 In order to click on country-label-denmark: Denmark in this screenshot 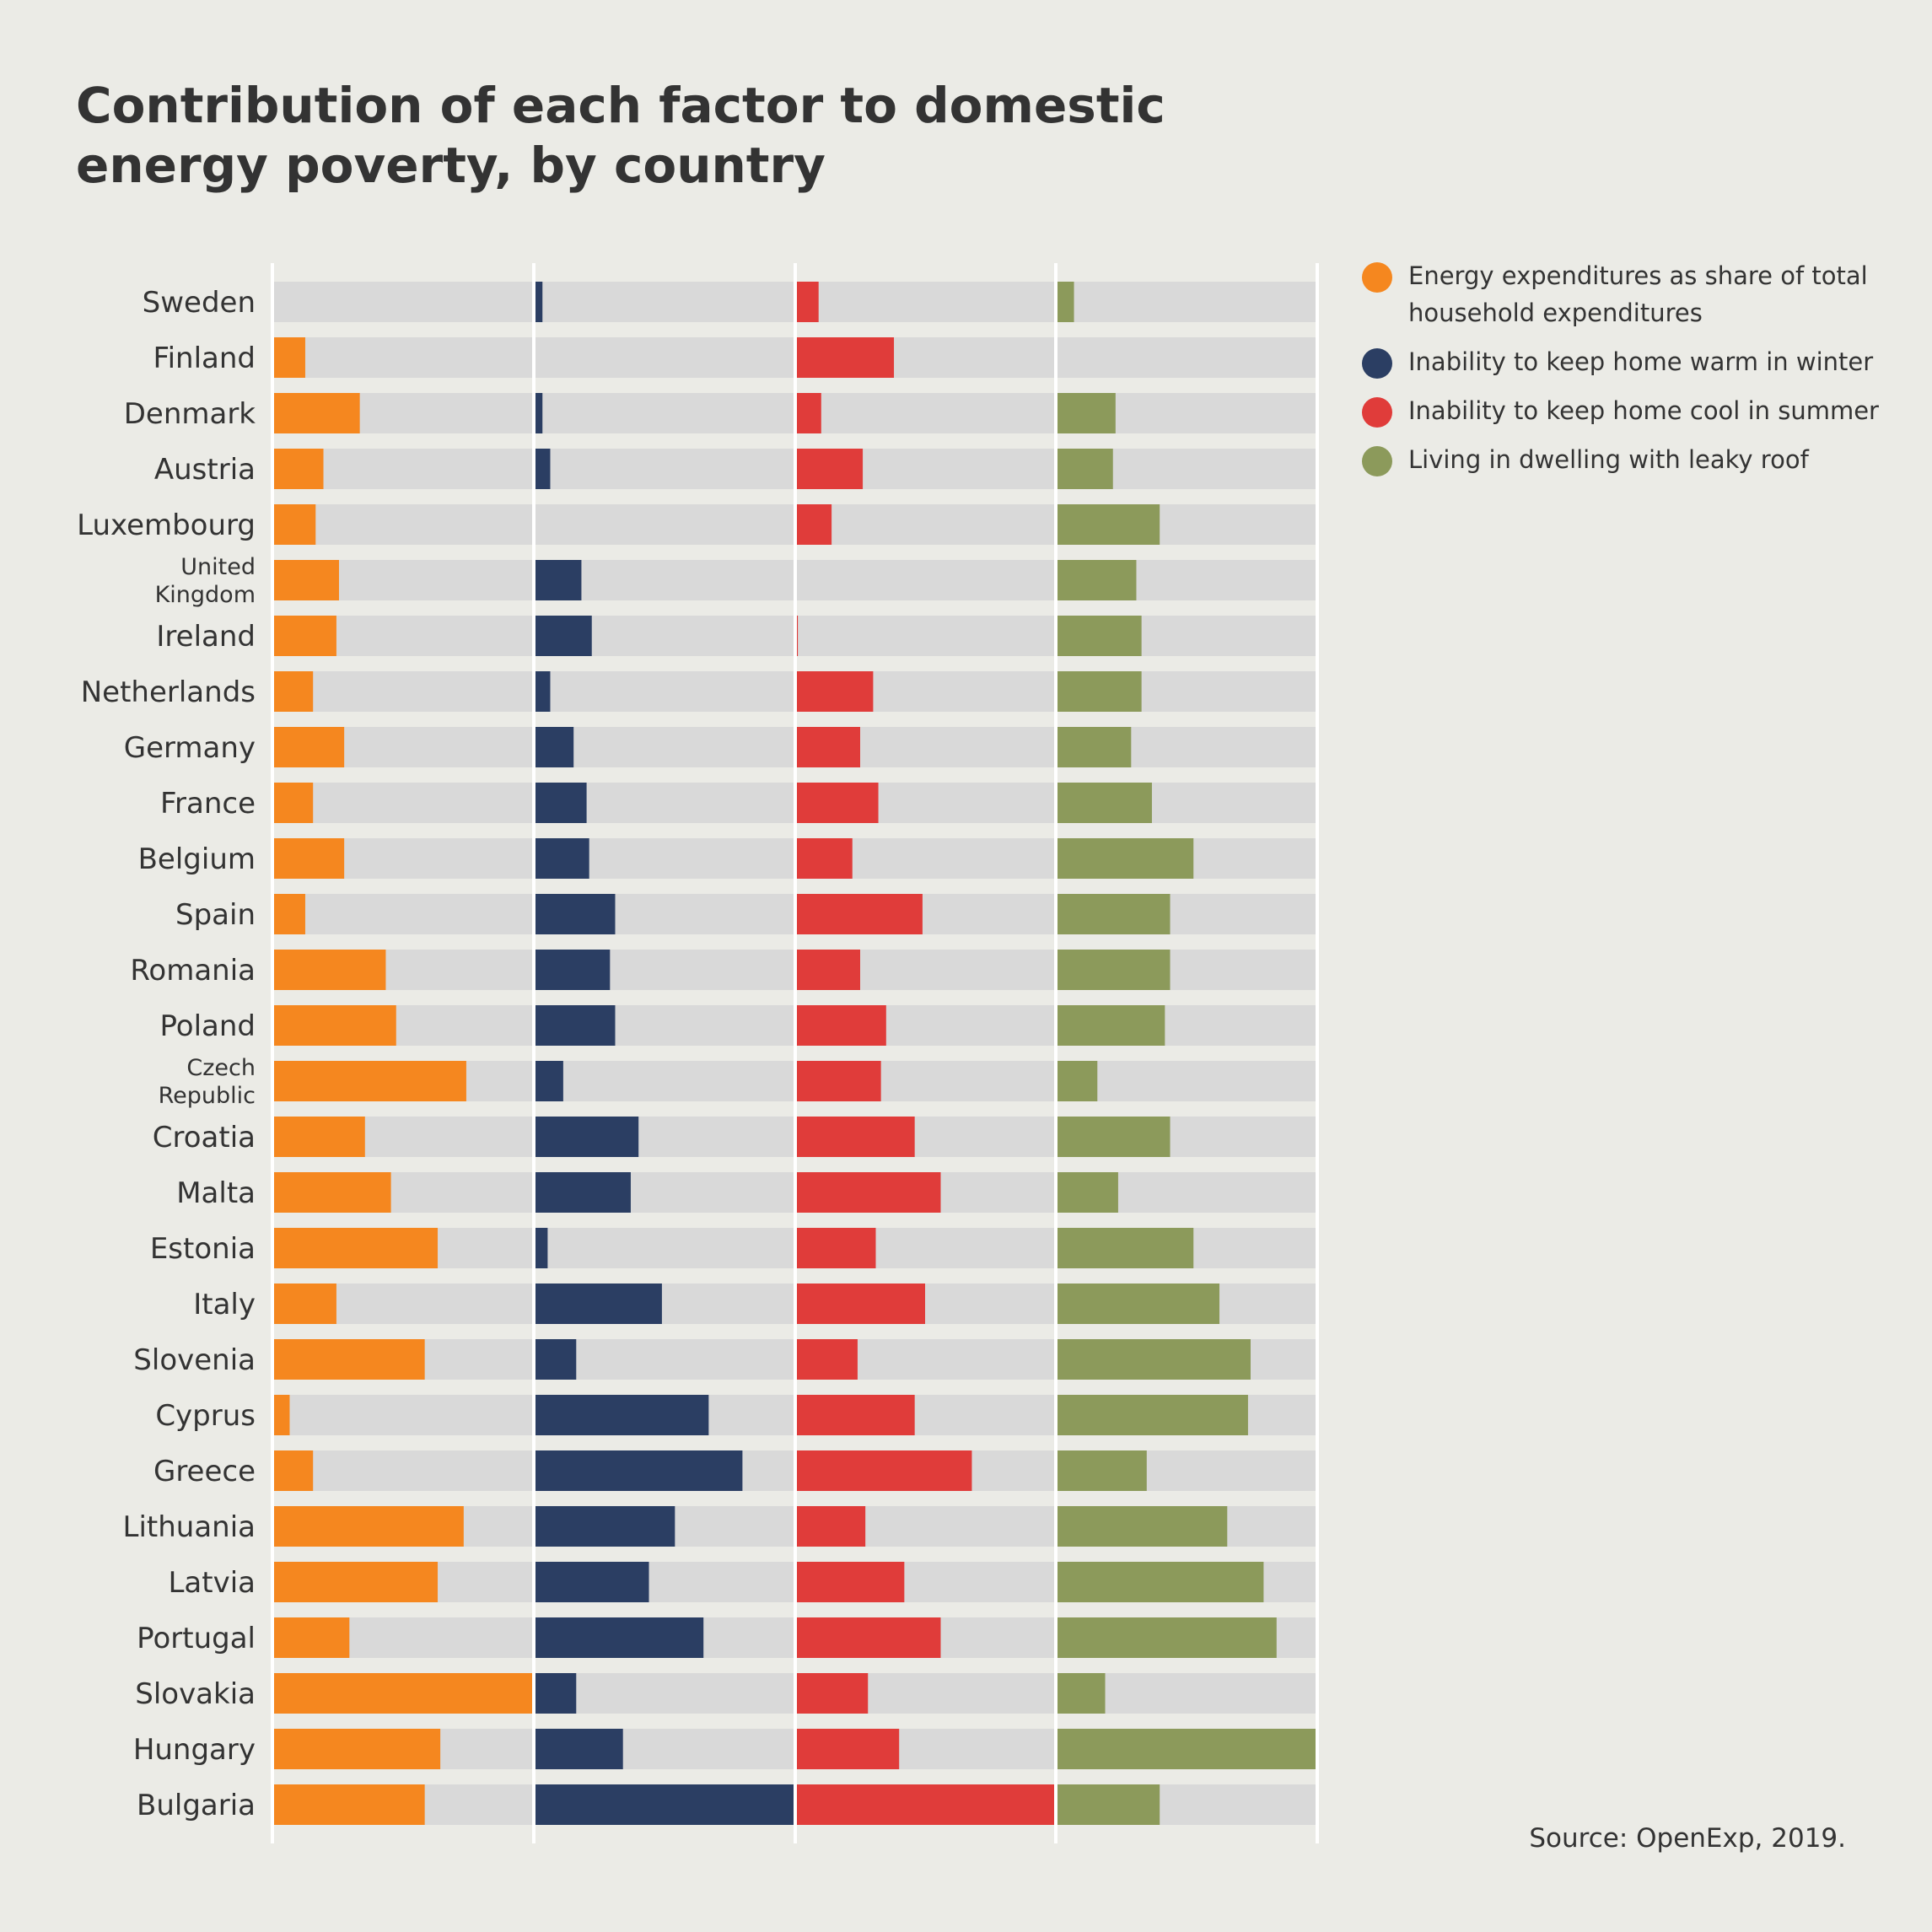, I will do `click(190, 414)`.